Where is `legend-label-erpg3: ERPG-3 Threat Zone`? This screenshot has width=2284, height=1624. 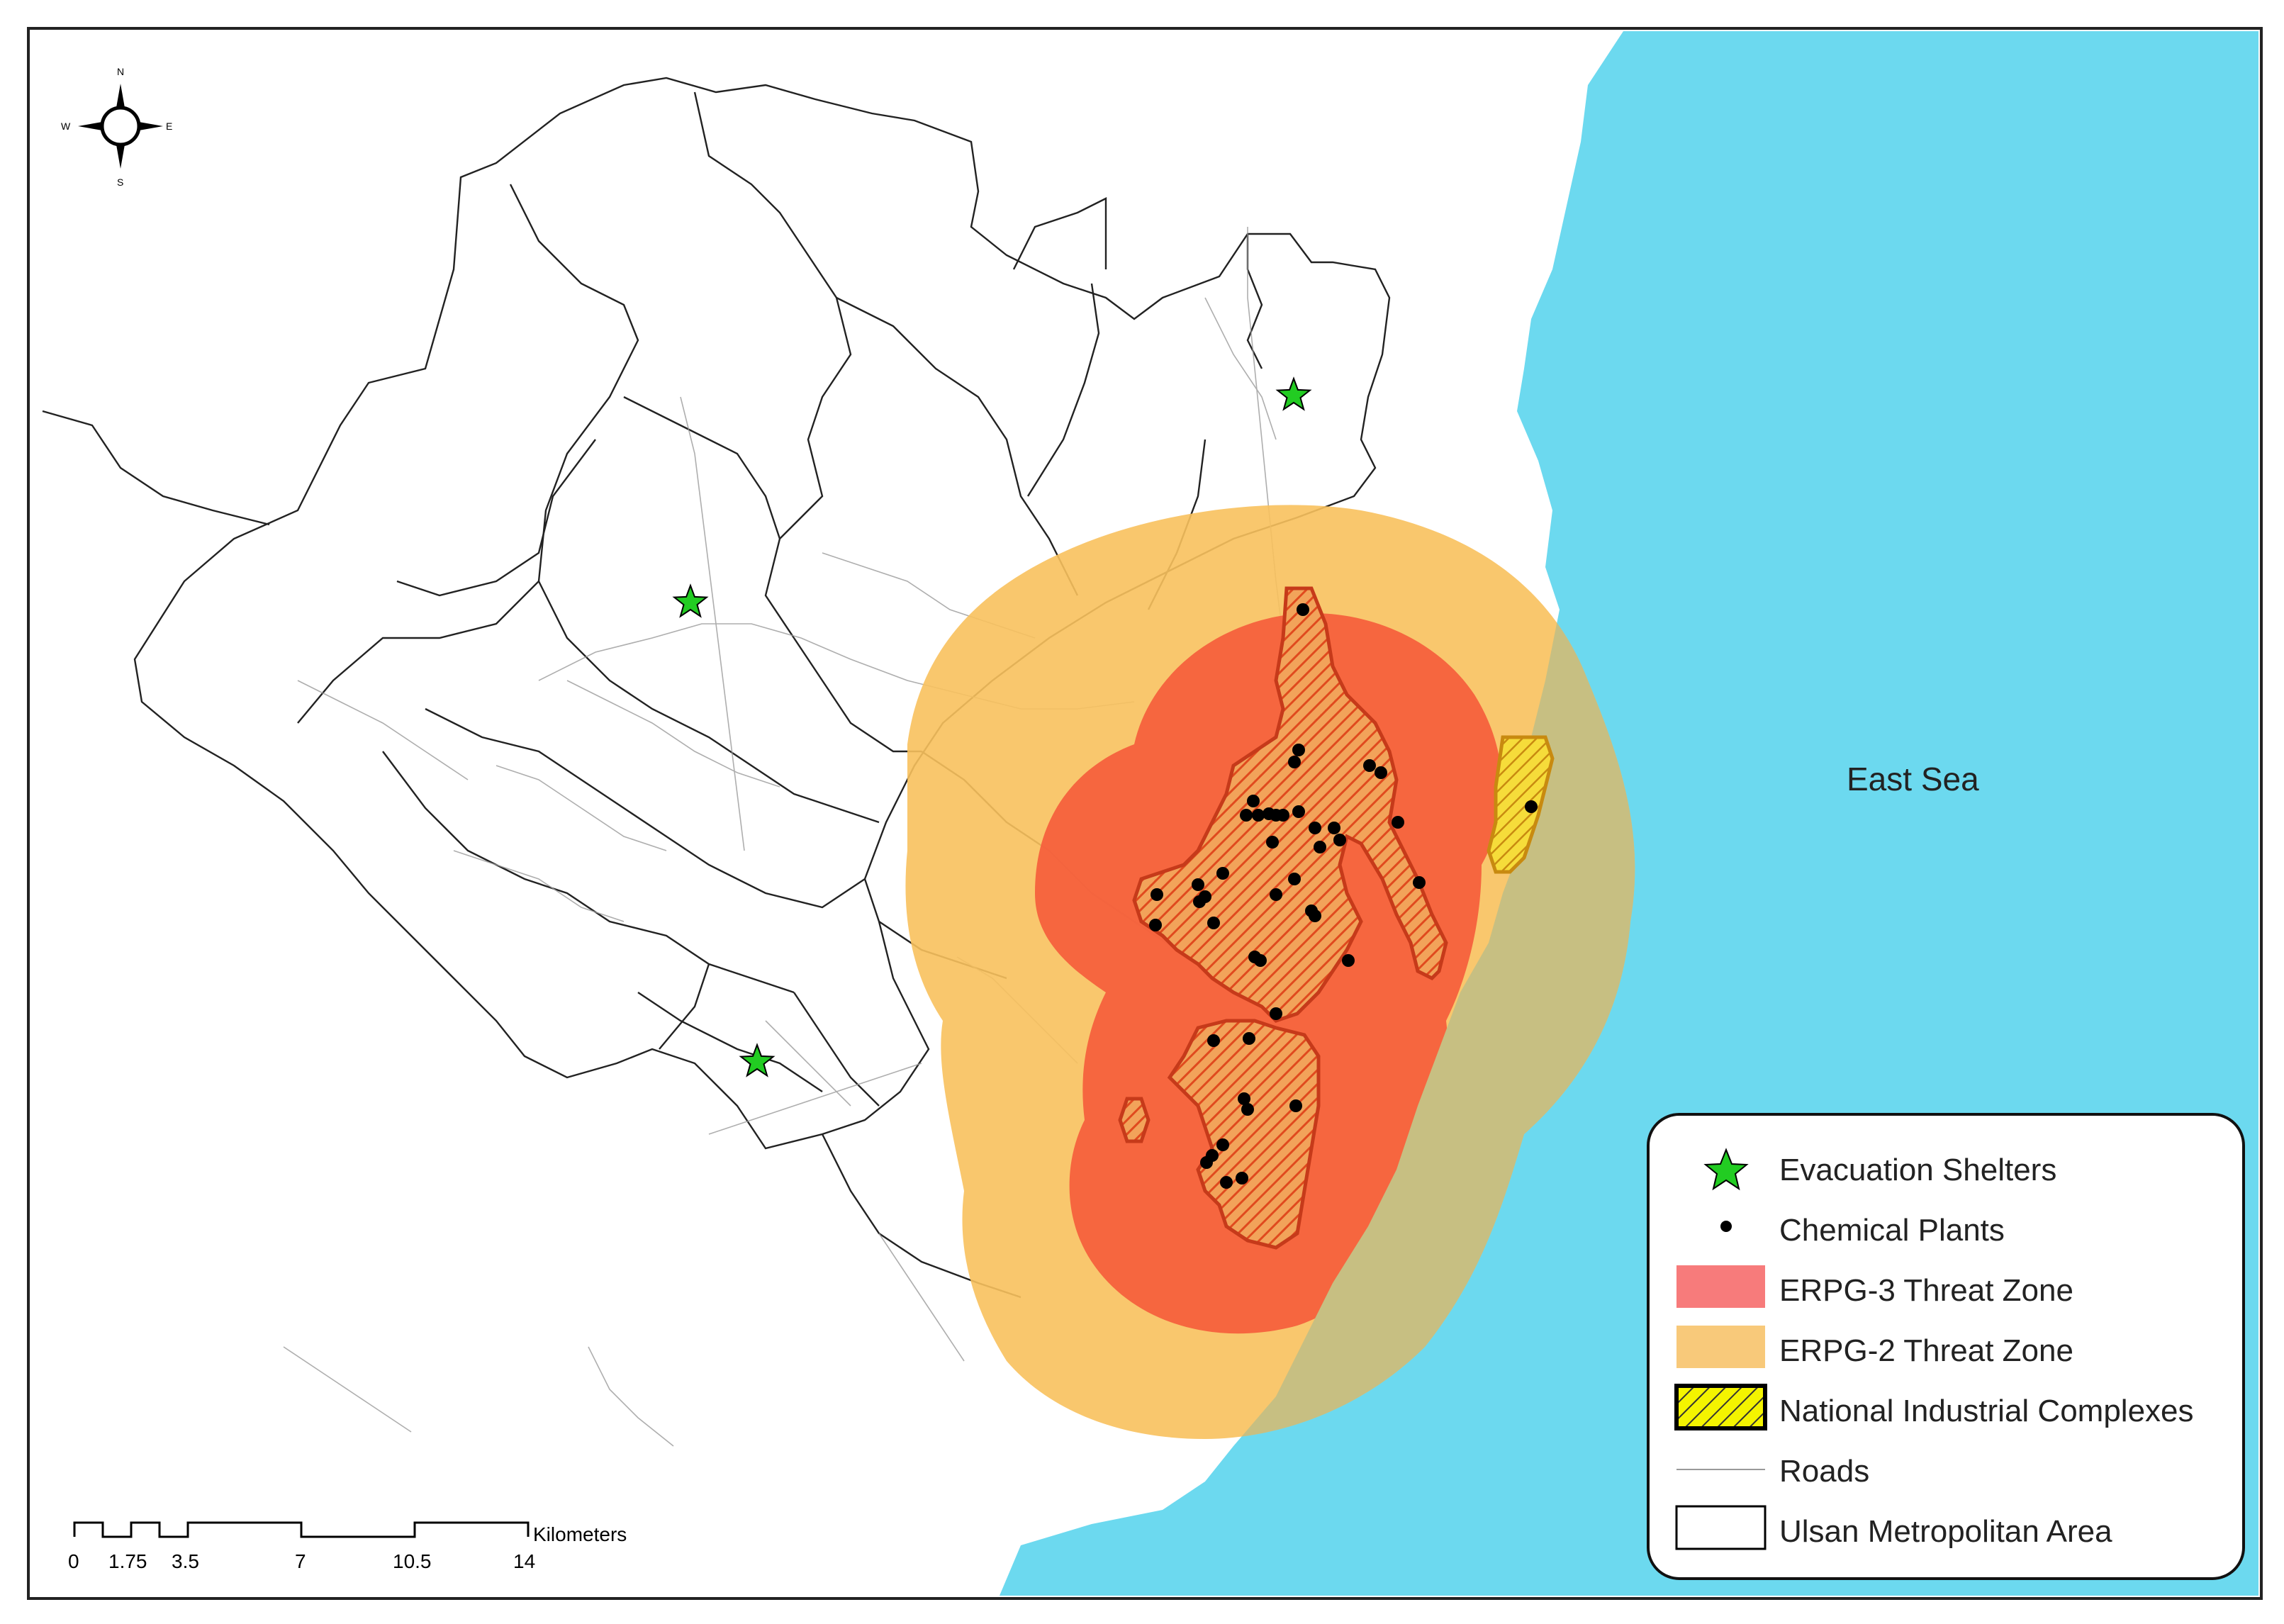
legend-label-erpg3: ERPG-3 Threat Zone is located at coordinates (1926, 1290).